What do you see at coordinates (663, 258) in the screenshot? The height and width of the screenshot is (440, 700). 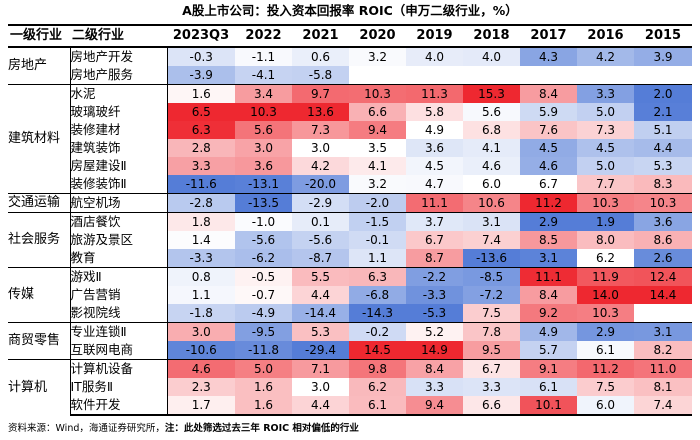 I see `roic-cell: 2.6` at bounding box center [663, 258].